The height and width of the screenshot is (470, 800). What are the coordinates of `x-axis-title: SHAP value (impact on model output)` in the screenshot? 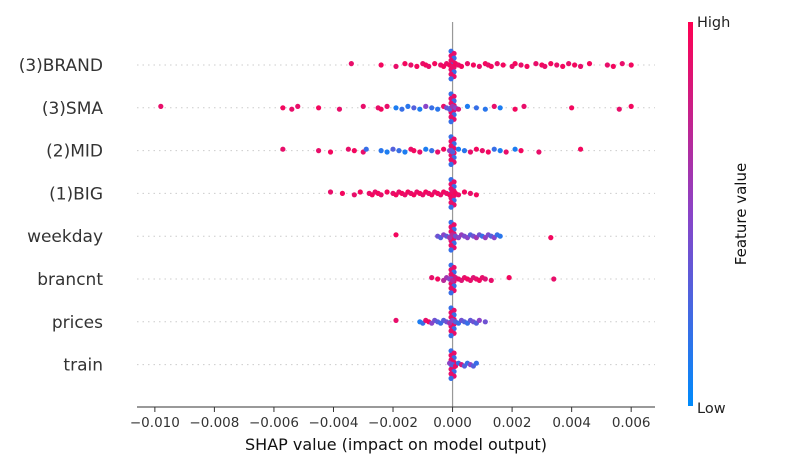 It's located at (396, 444).